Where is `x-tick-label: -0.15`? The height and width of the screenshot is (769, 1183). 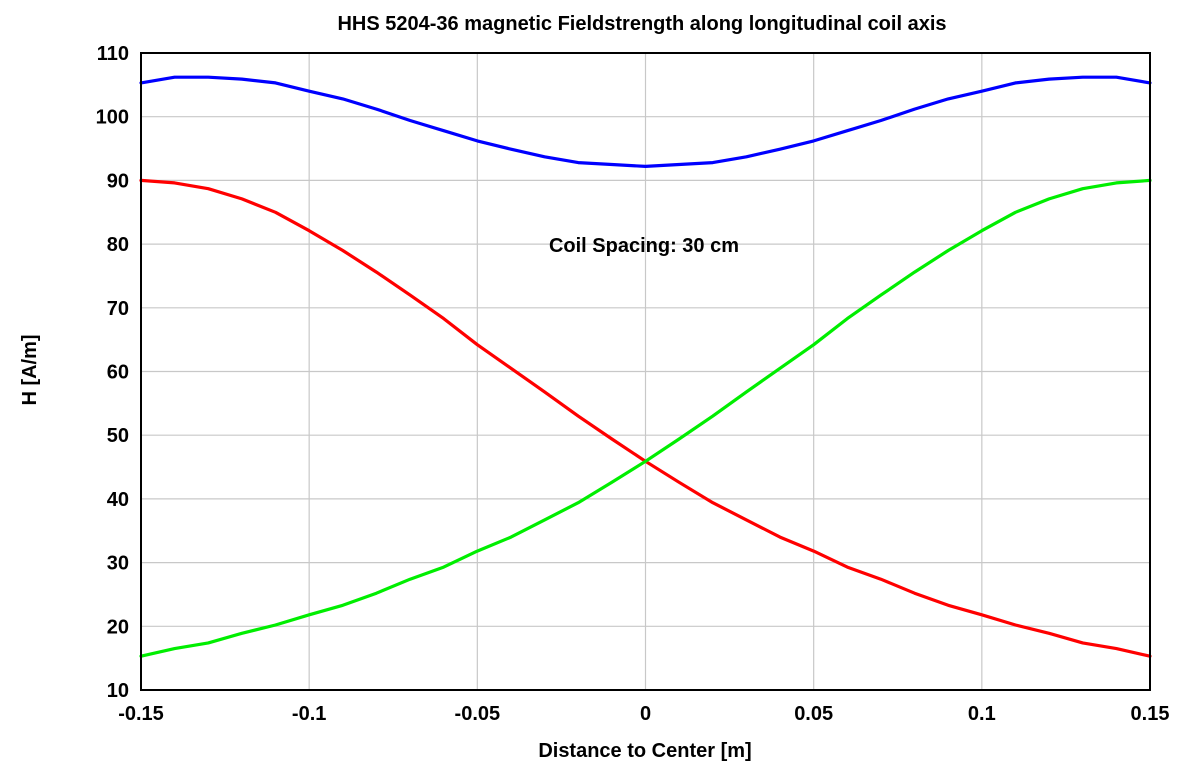
x-tick-label: -0.15 is located at coordinates (141, 714).